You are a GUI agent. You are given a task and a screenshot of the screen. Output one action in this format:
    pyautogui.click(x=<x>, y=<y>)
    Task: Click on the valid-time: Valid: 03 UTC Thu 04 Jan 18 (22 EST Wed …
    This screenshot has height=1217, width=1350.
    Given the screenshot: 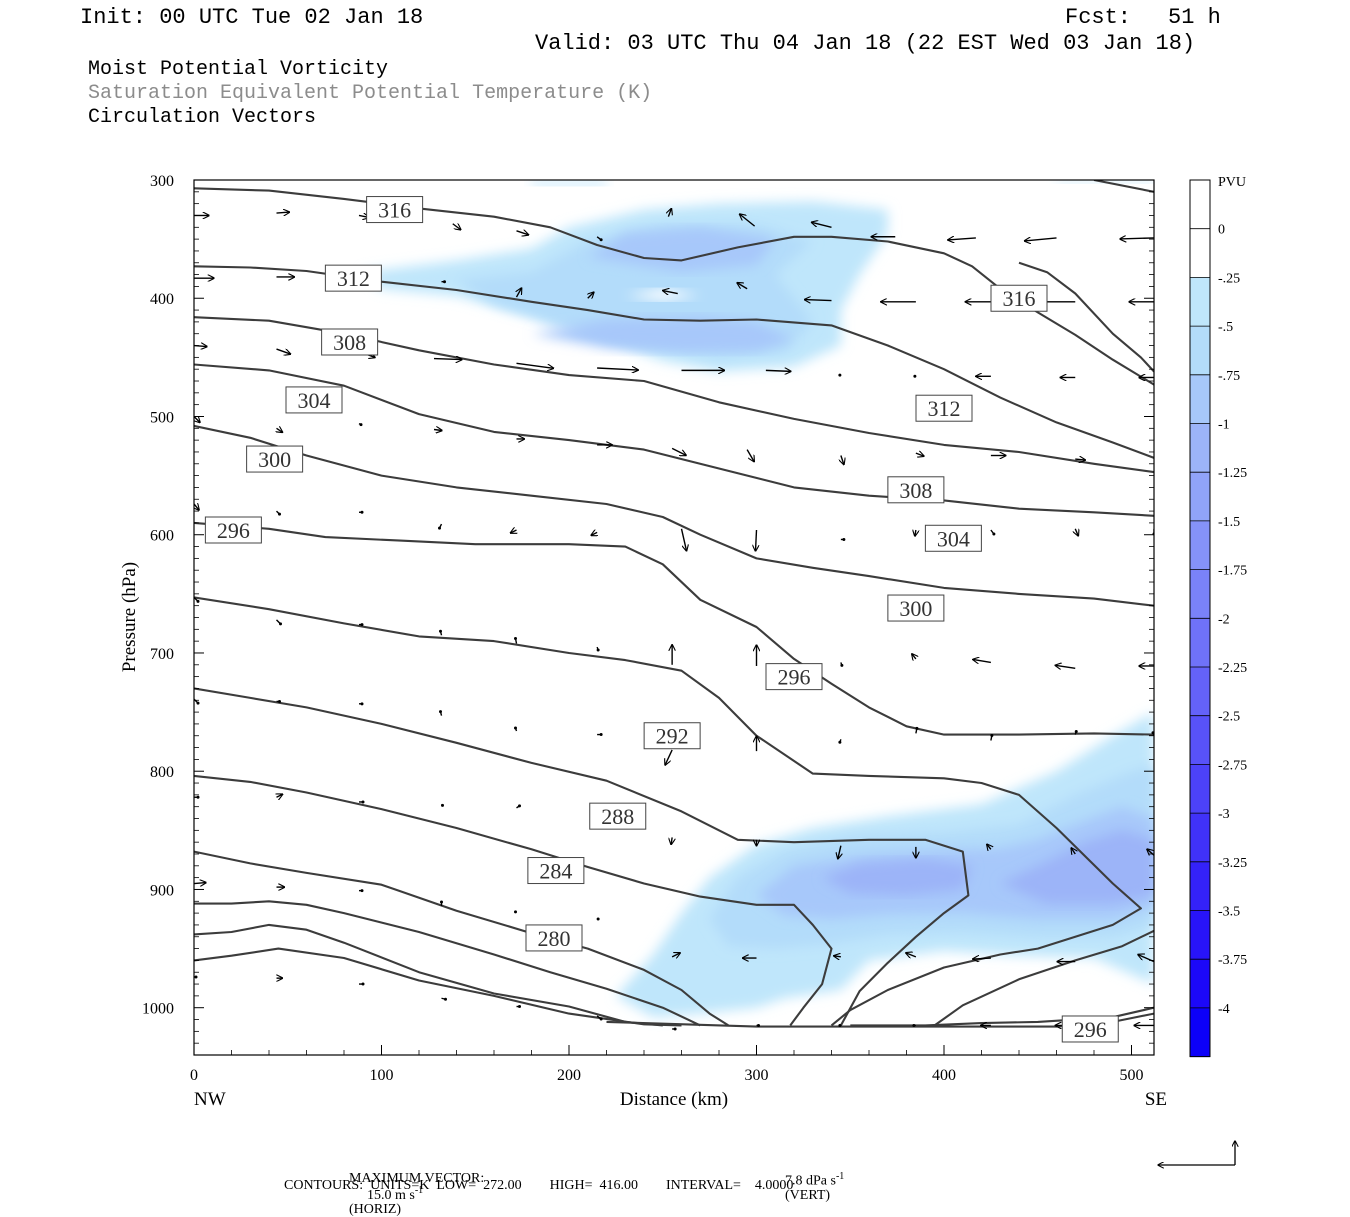 What is the action you would take?
    pyautogui.click(x=865, y=43)
    